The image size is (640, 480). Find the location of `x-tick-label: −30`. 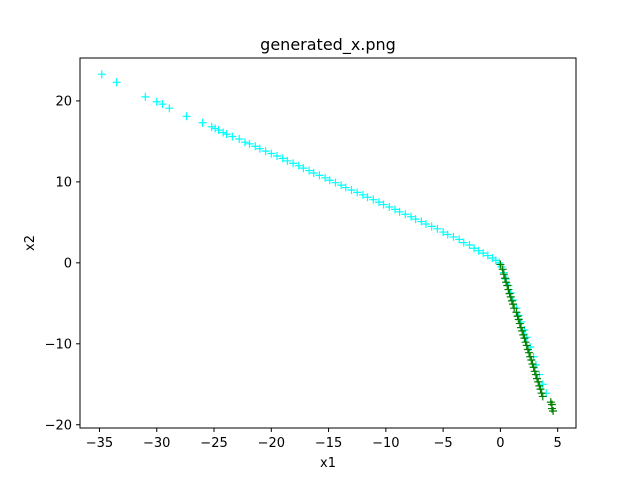

x-tick-label: −30 is located at coordinates (156, 443).